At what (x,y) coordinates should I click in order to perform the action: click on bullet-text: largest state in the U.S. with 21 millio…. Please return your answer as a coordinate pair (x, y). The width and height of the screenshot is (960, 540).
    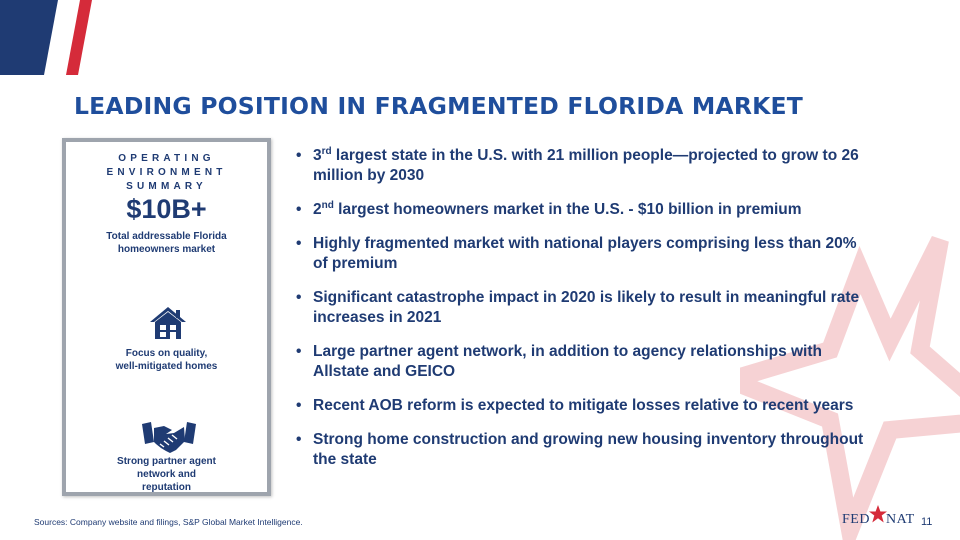
    Looking at the image, I should click on (586, 165).